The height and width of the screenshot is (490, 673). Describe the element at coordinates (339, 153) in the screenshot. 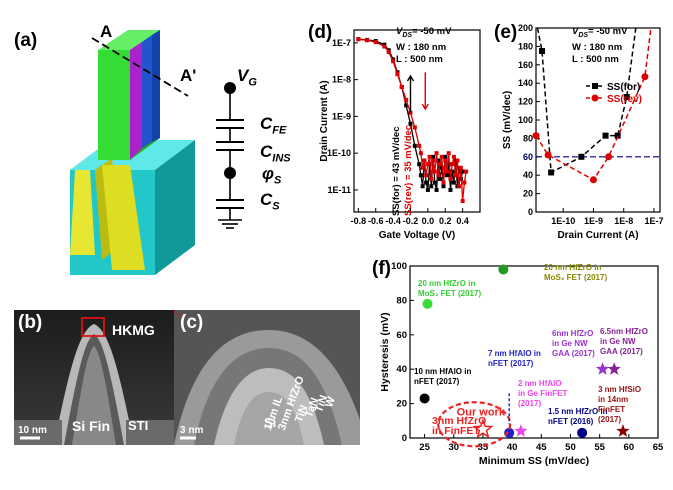

I see `y-tick-label-d: 1E-10` at that location.